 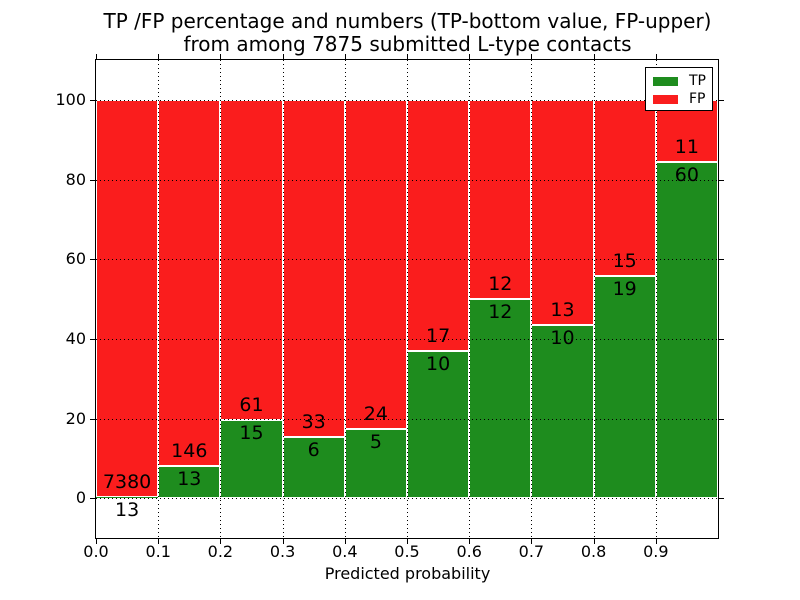 I want to click on bar-label-fp: 13, so click(x=562, y=309).